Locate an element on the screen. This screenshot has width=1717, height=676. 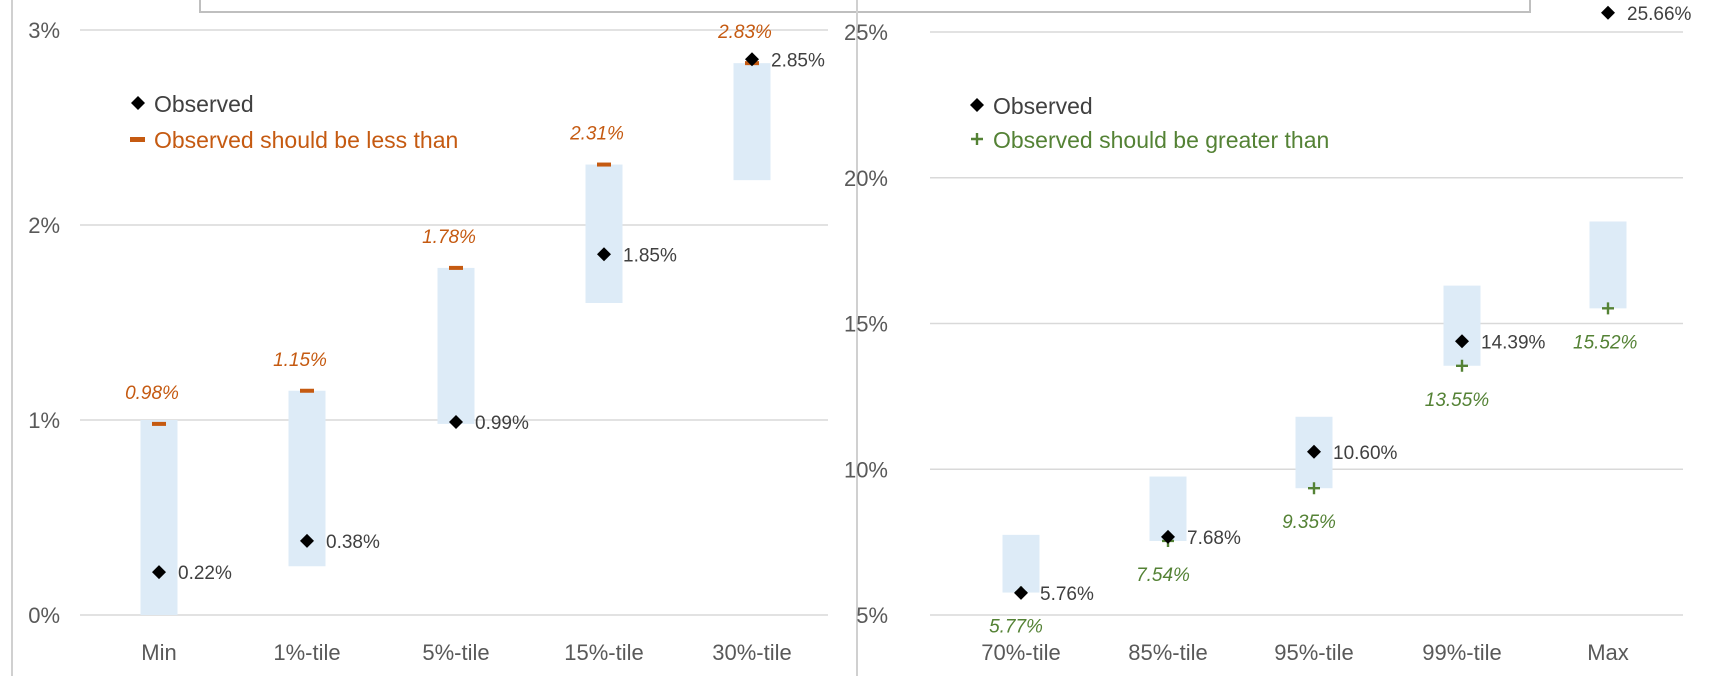
observed-value-label: 1.85% is located at coordinates (650, 255).